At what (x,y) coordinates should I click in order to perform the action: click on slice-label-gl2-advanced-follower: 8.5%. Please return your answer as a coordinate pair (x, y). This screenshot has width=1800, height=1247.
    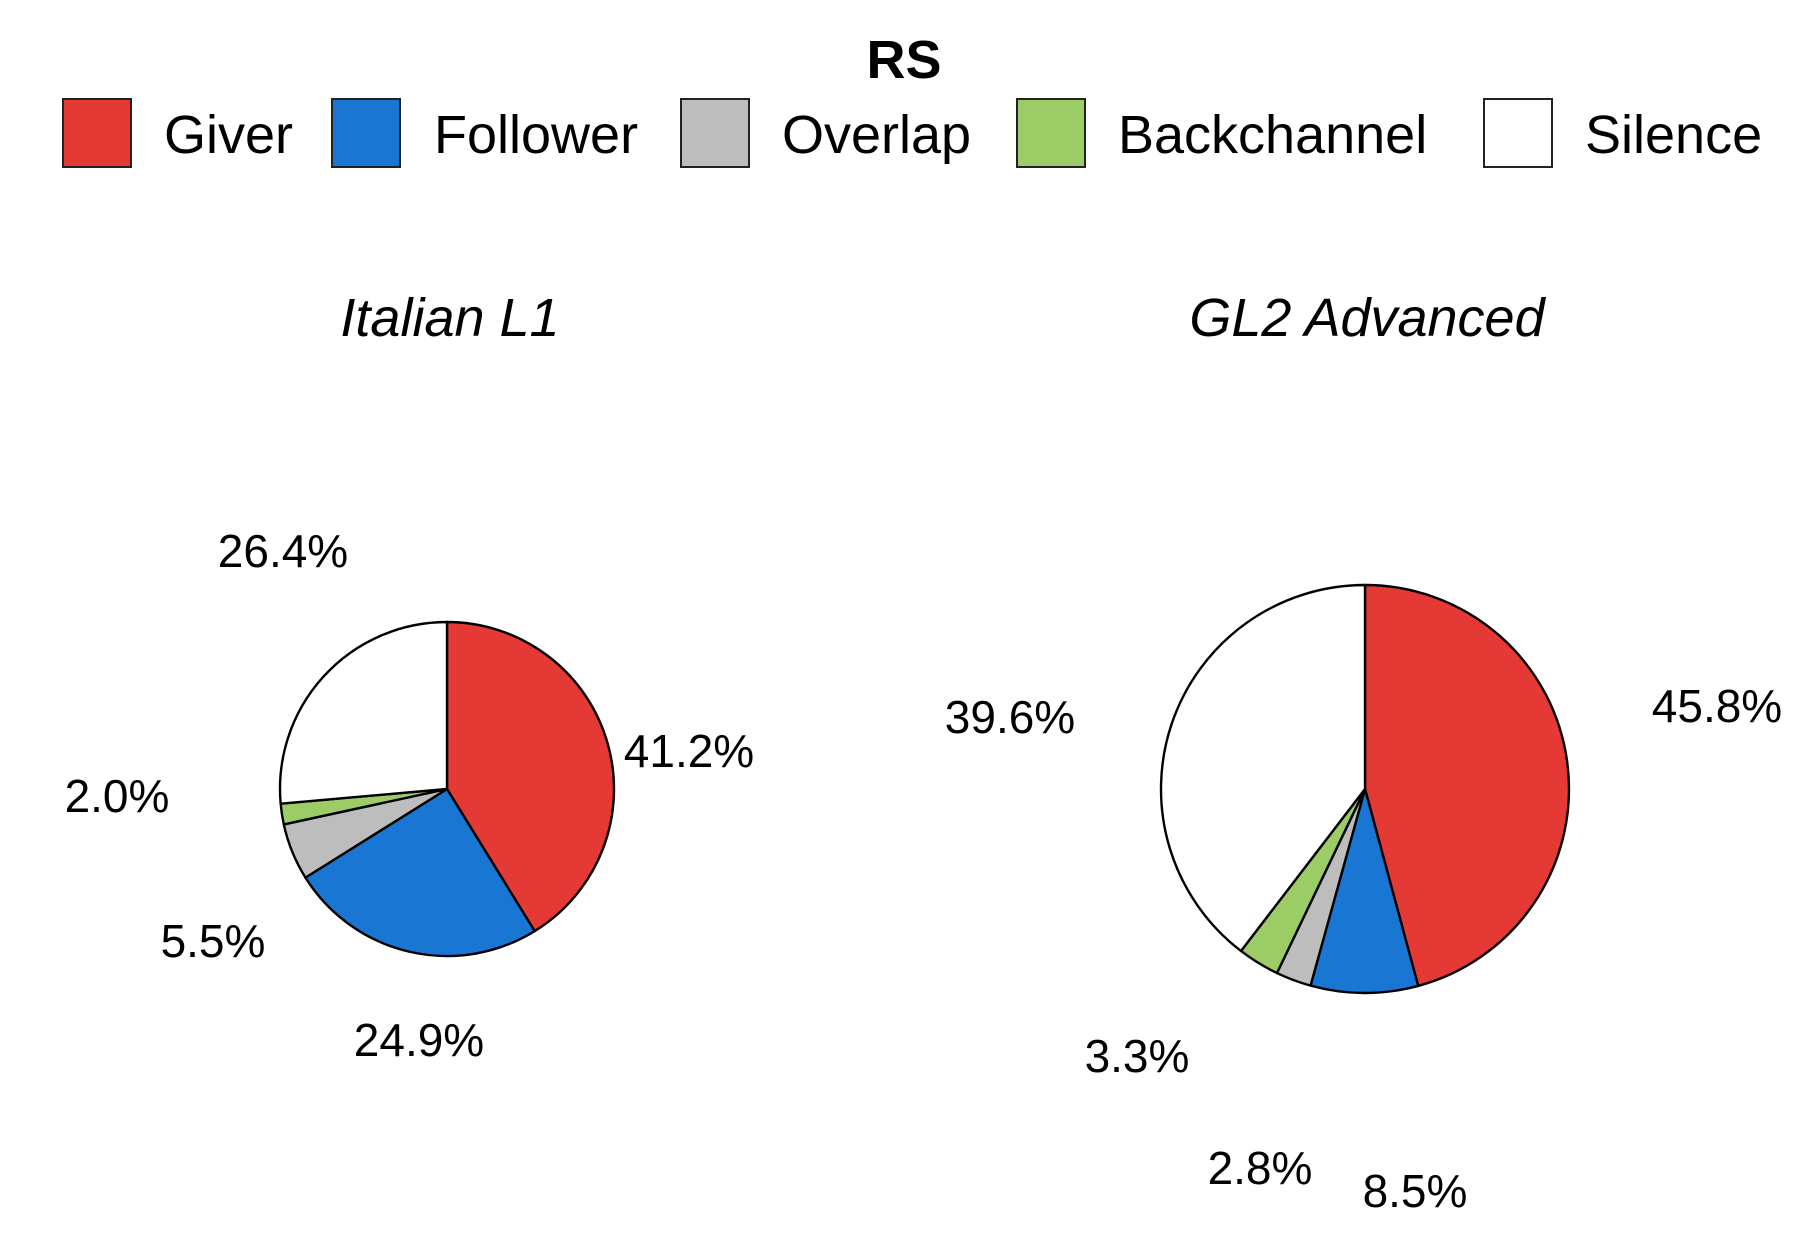
    Looking at the image, I should click on (1415, 1191).